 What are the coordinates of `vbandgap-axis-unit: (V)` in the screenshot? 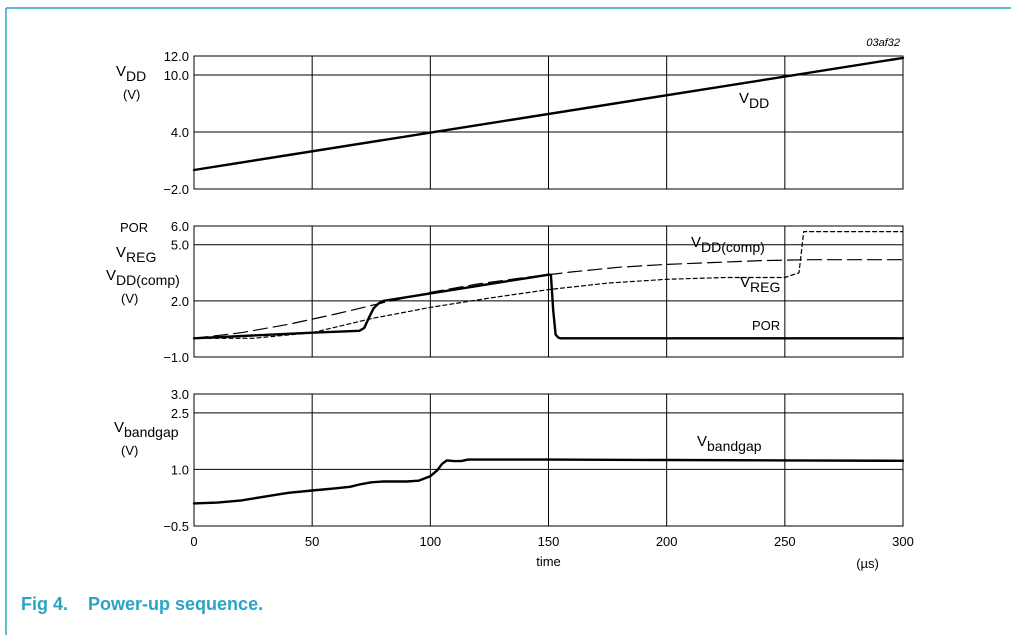 It's located at (129, 450).